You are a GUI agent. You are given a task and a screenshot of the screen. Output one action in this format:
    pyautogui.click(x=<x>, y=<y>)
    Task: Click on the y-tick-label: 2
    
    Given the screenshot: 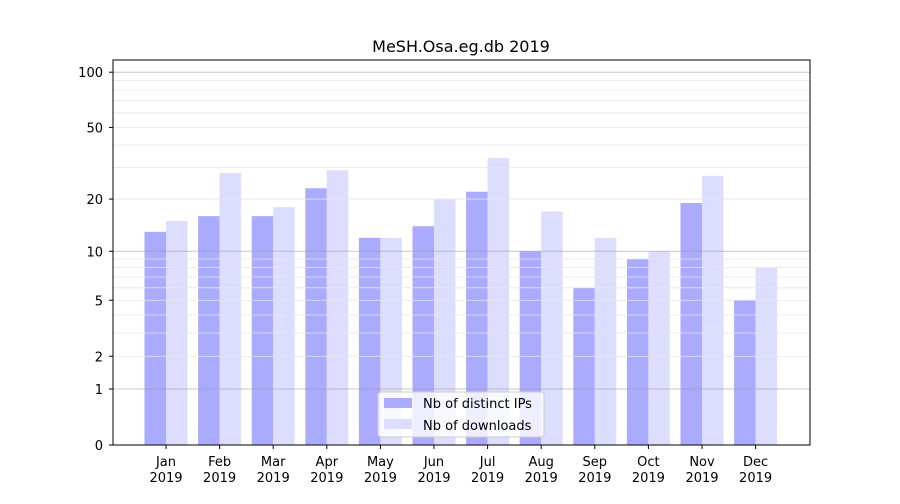 What is the action you would take?
    pyautogui.click(x=99, y=357)
    